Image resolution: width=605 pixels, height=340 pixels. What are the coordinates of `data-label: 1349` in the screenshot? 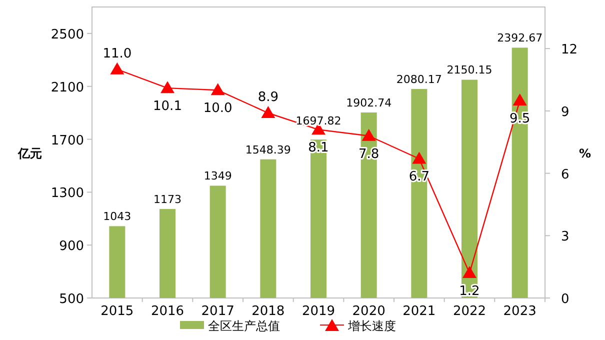 It's located at (218, 176).